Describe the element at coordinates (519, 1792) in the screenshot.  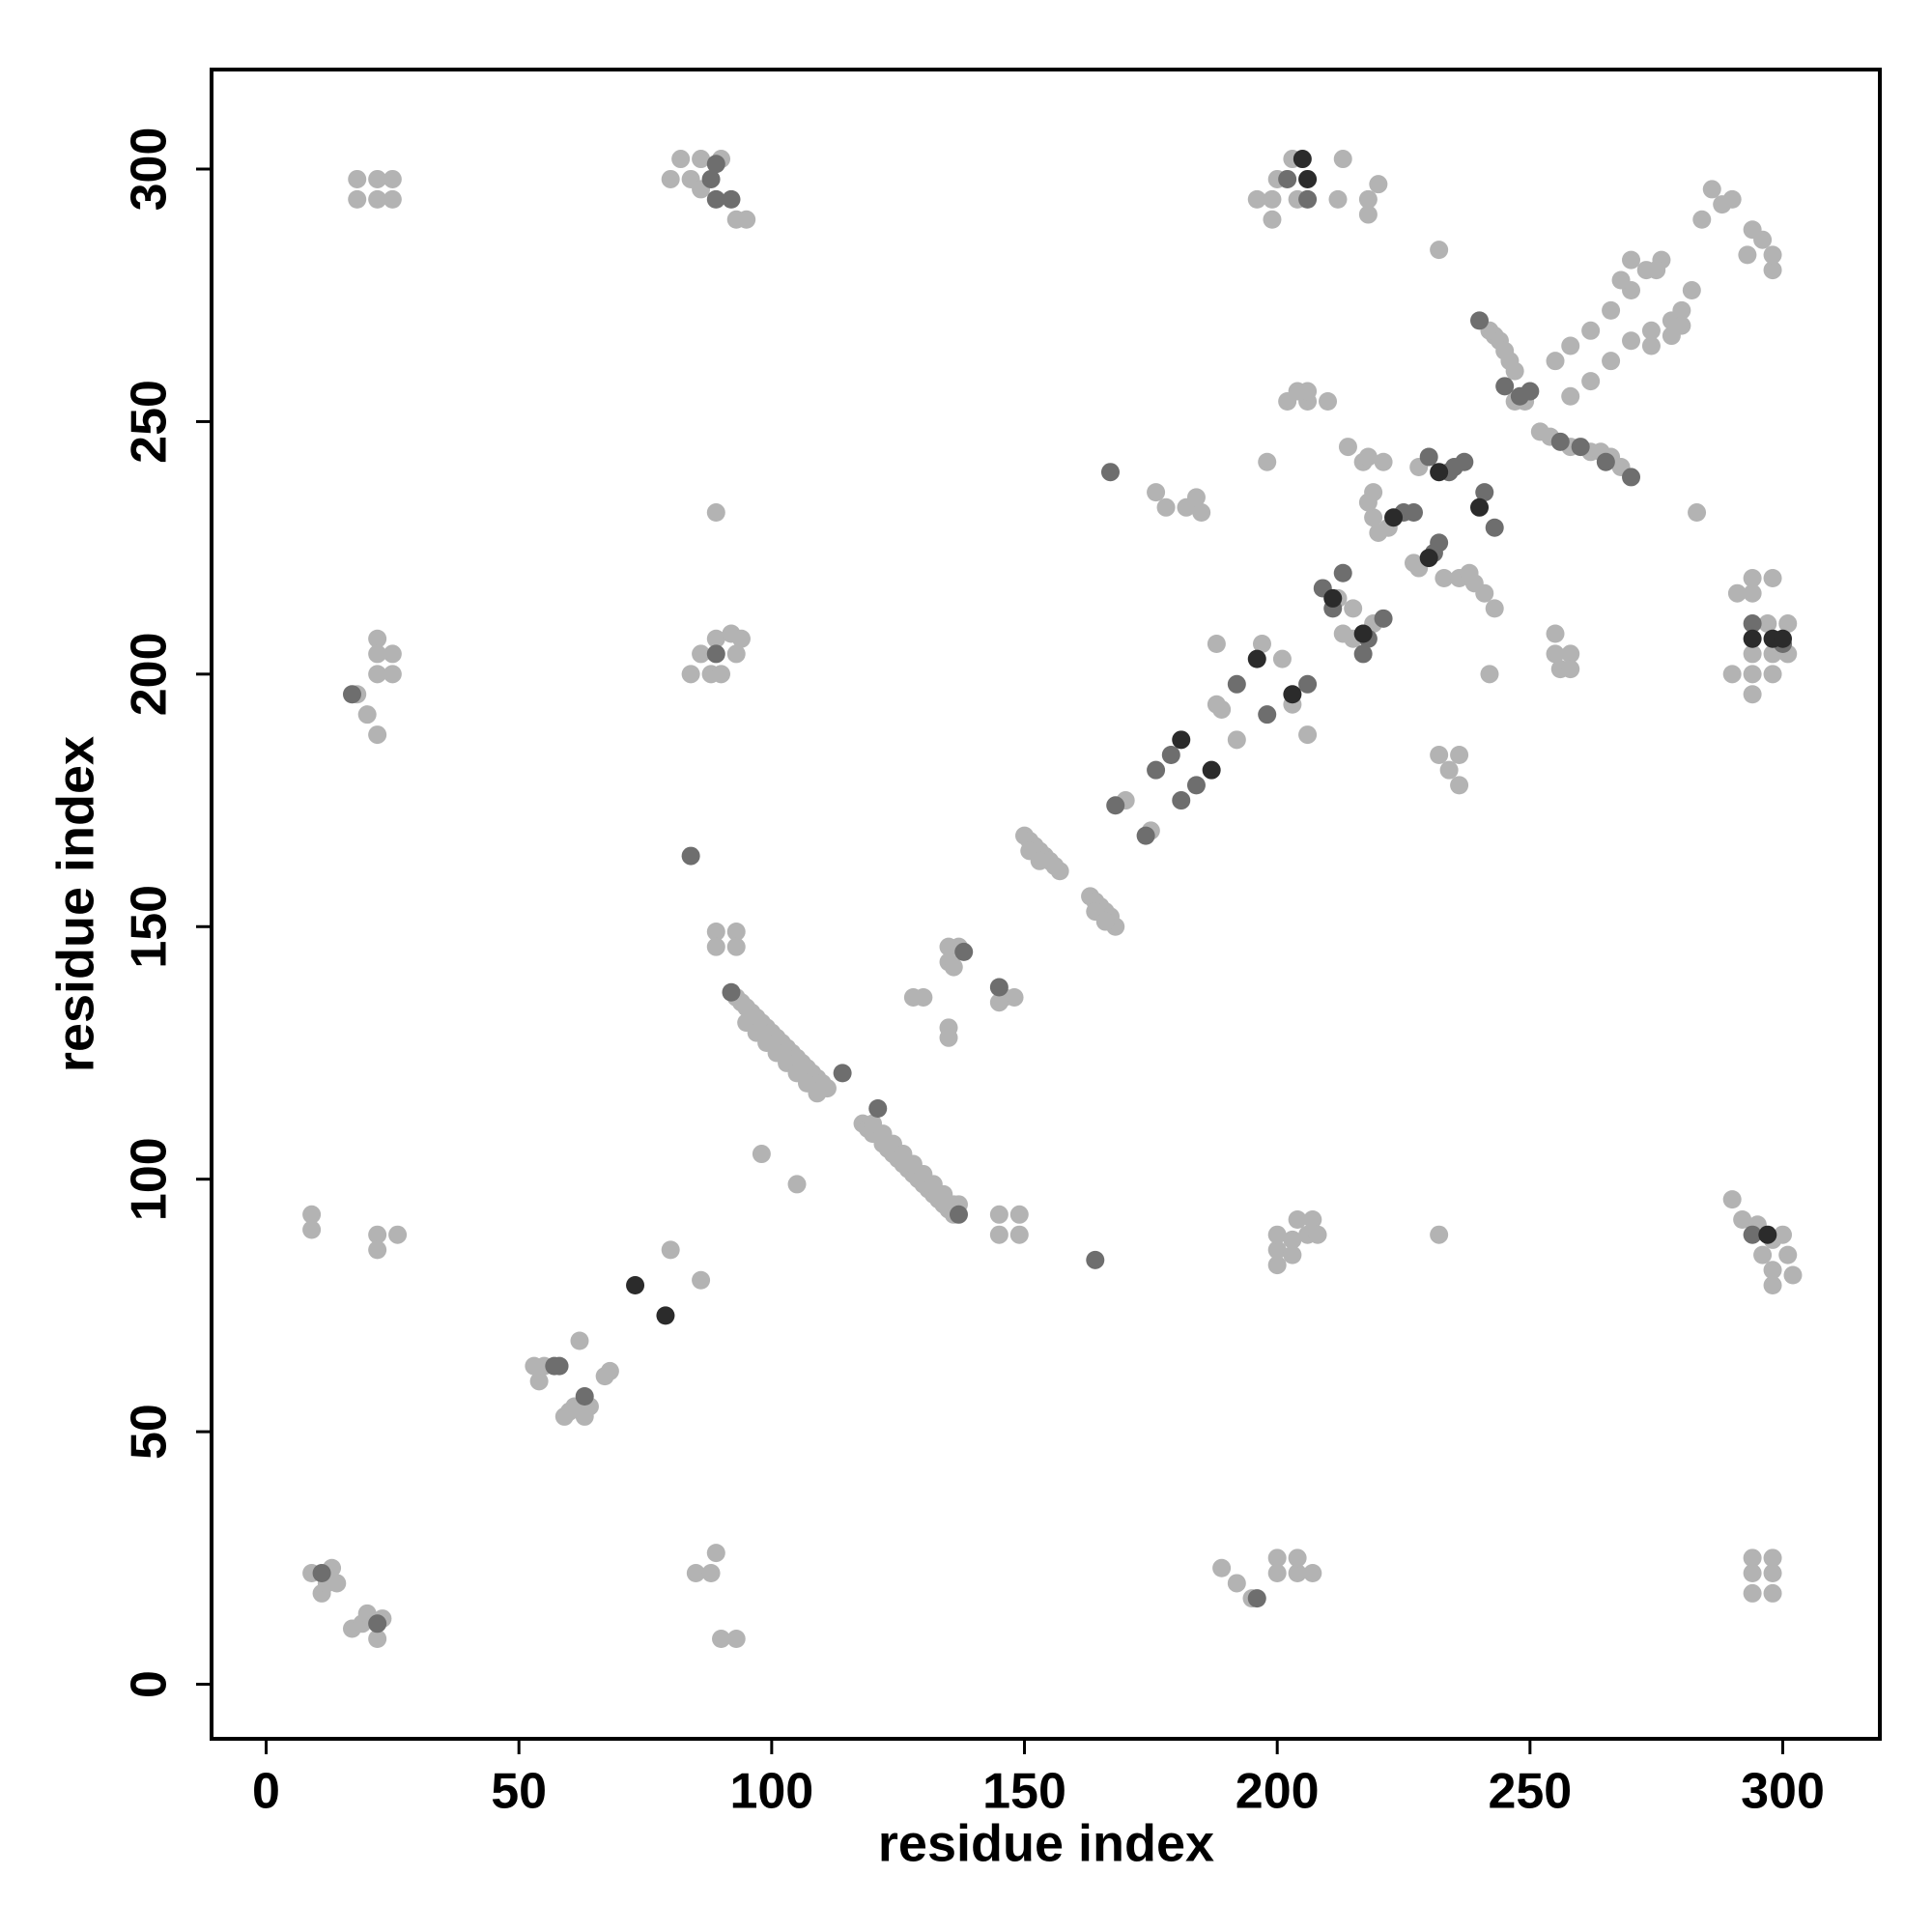
I see `x-tick-label: 50` at that location.